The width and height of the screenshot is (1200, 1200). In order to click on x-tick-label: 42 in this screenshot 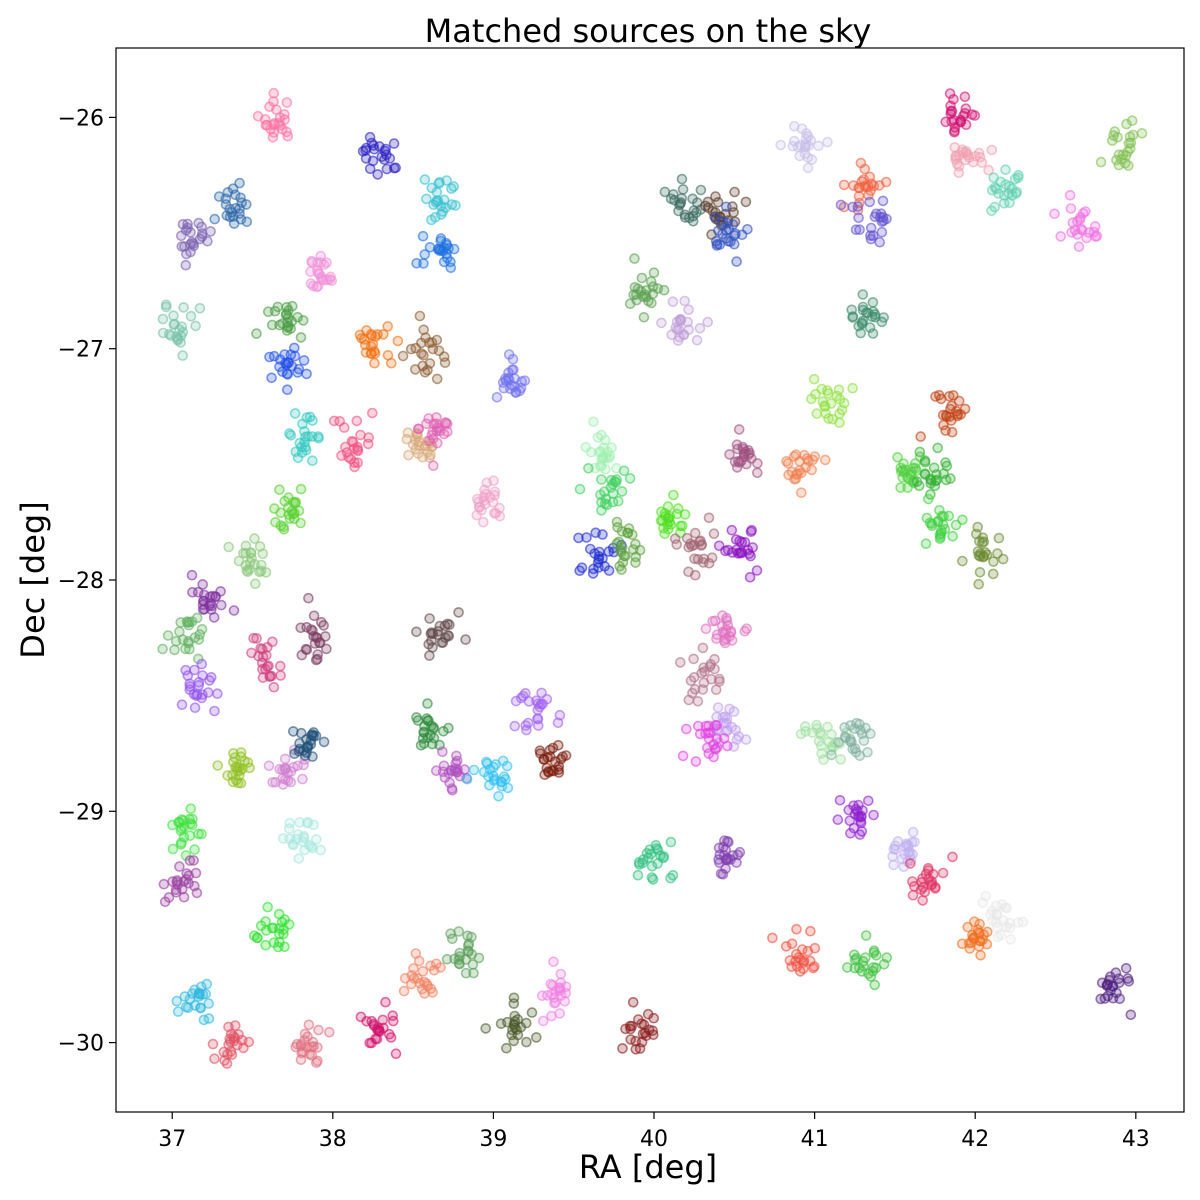, I will do `click(975, 1139)`.